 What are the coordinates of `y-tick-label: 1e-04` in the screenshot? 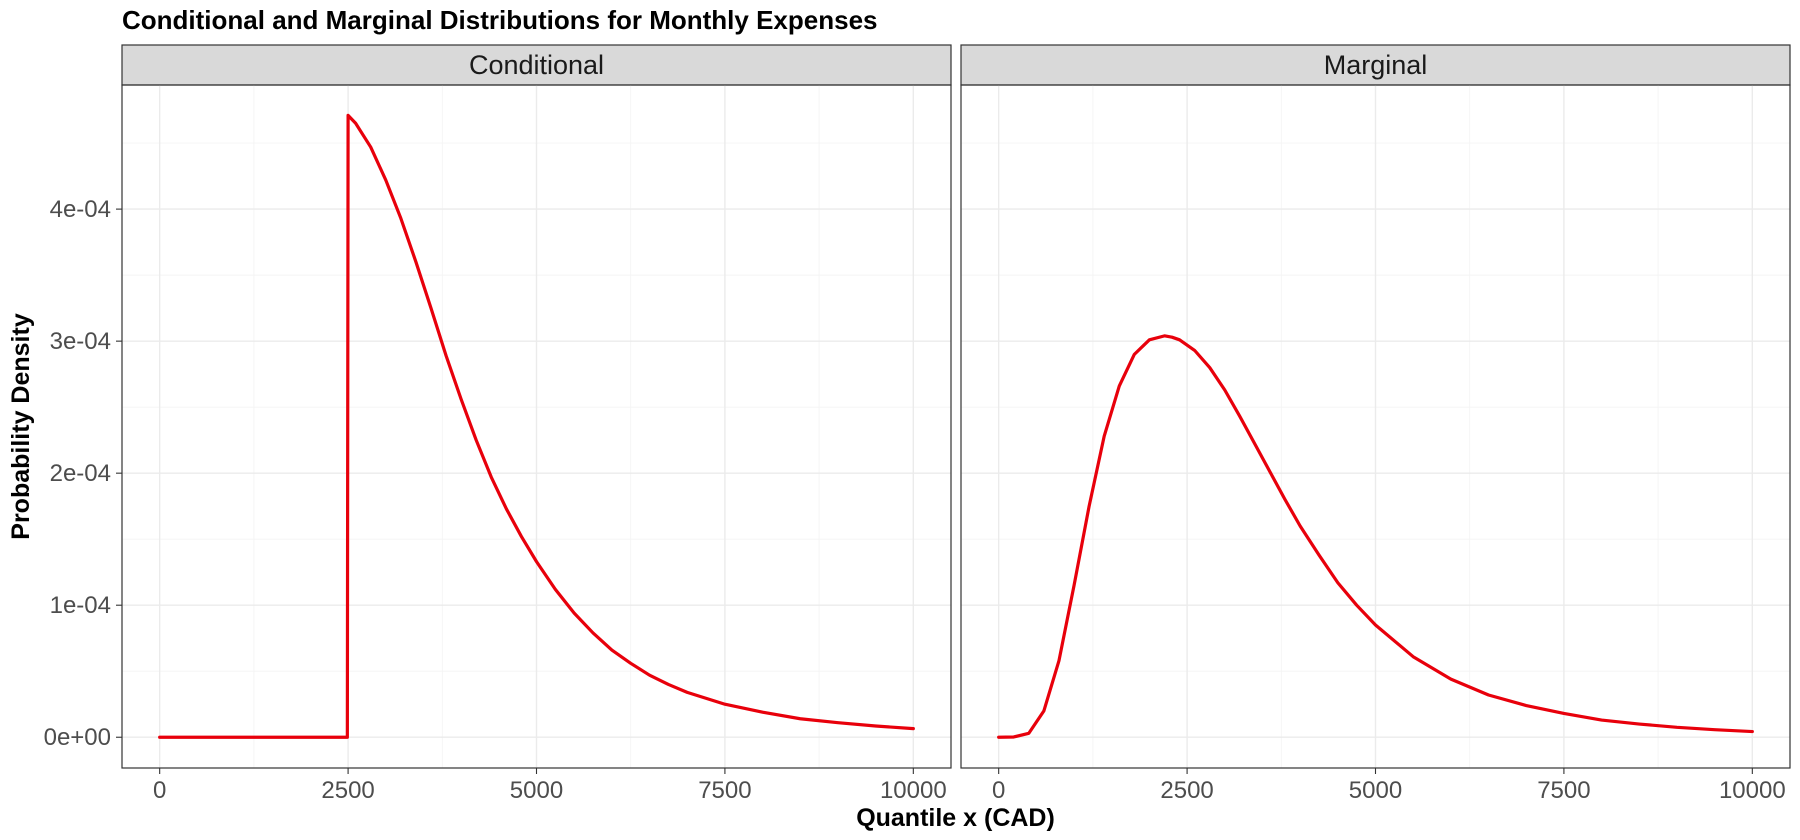 It's located at (80, 605).